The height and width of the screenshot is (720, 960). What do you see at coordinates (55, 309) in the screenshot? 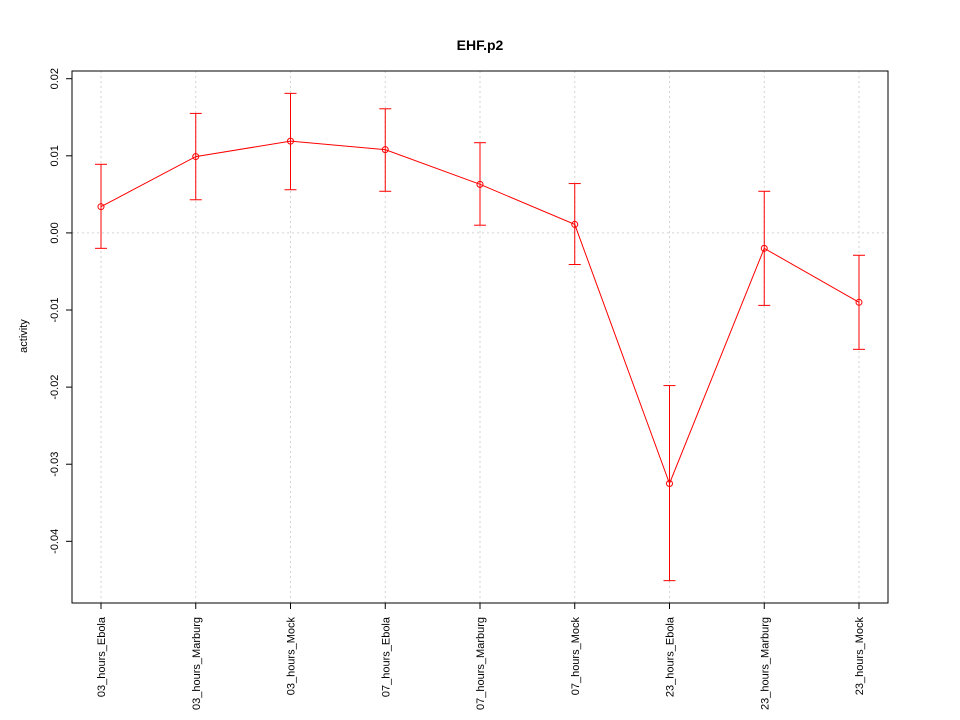
I see `y-tick-label: -0.01` at bounding box center [55, 309].